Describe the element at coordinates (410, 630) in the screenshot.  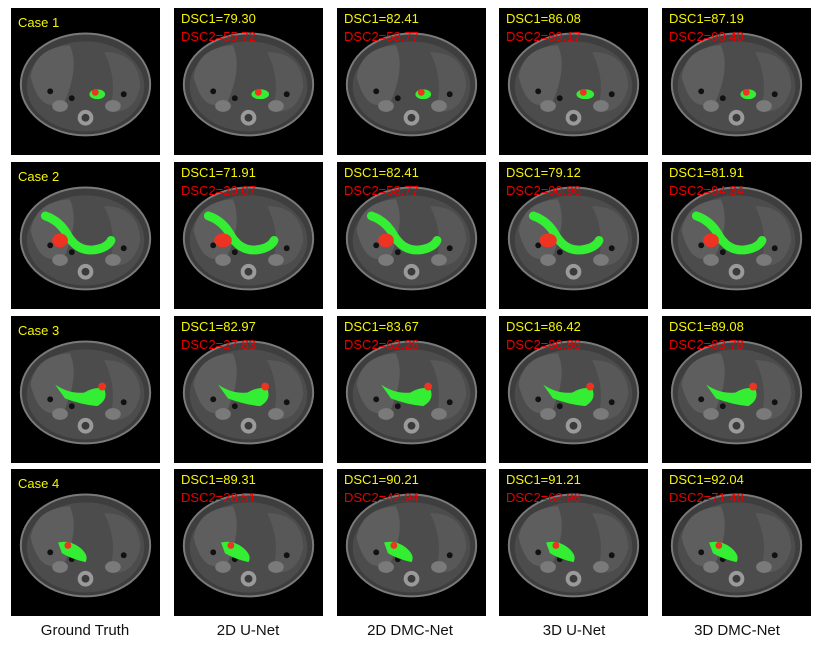
I see `column-label: 2D DMC-Net` at that location.